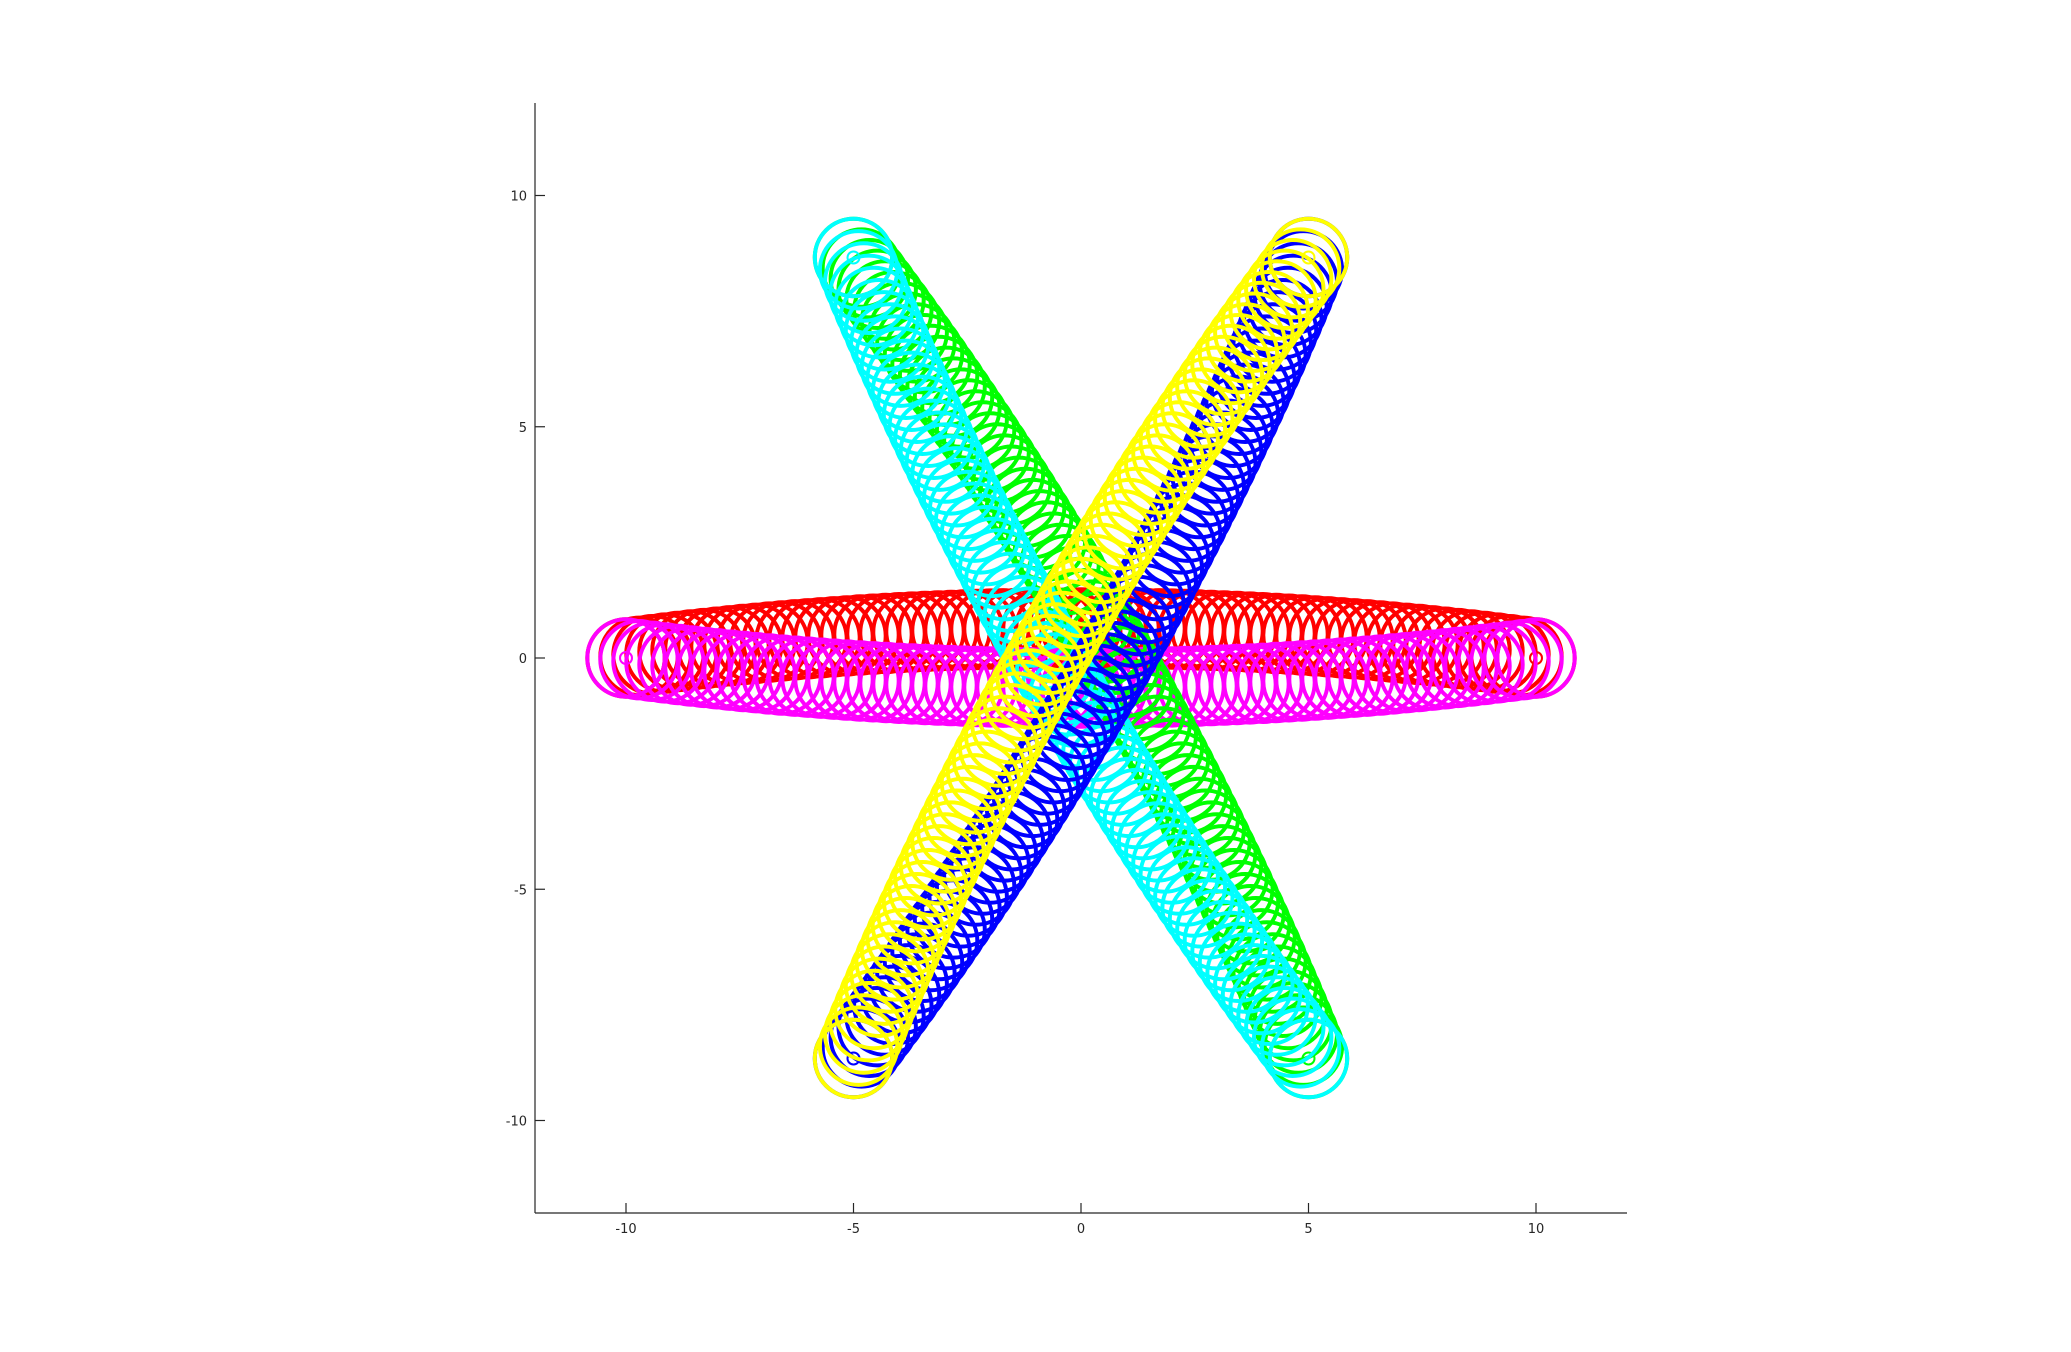 The height and width of the screenshot is (1352, 2071). Describe the element at coordinates (1536, 1229) in the screenshot. I see `x-tick-label: 10` at that location.